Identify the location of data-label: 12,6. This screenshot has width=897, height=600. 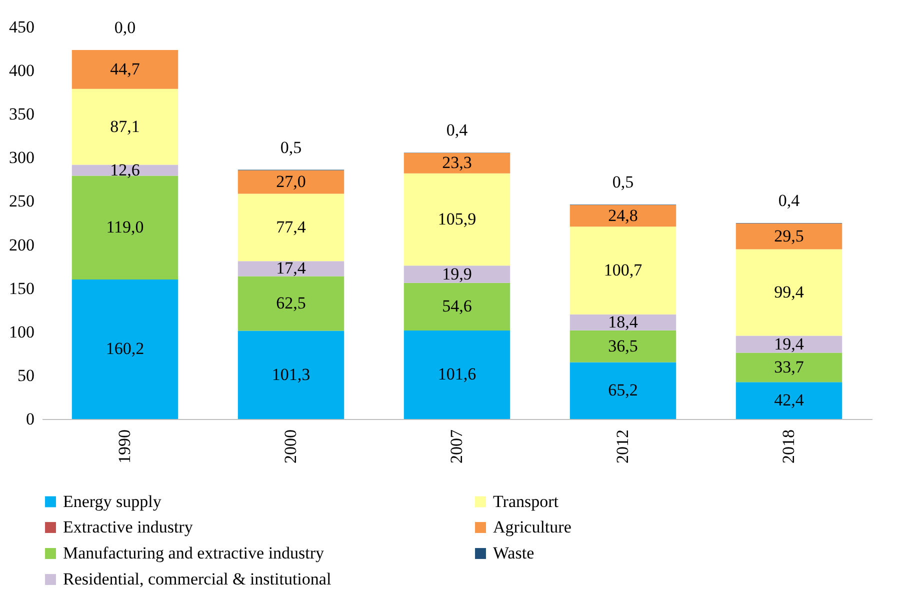
(125, 170).